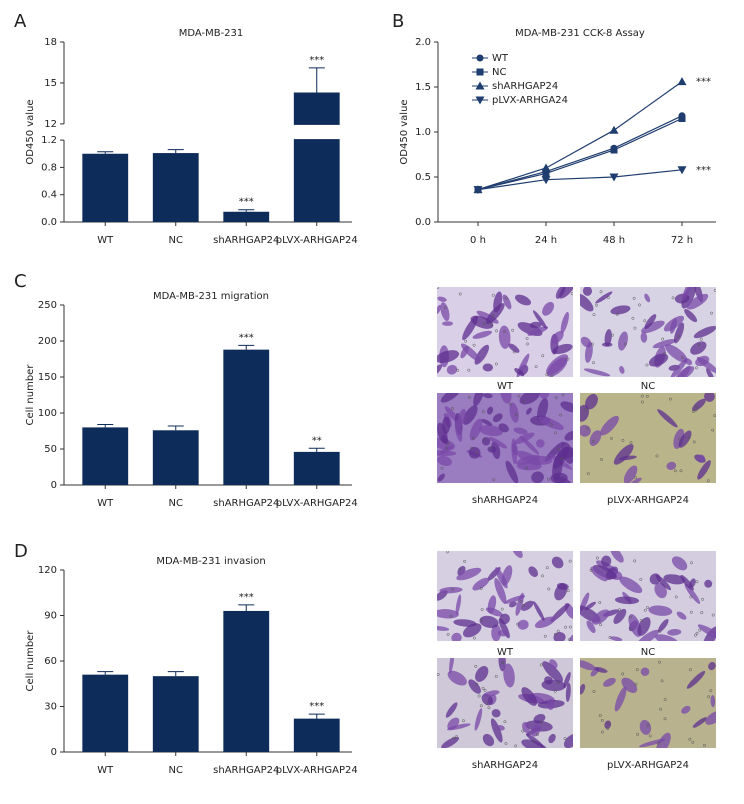  Describe the element at coordinates (682, 240) in the screenshot. I see `x-tick-label: 72 h` at that location.